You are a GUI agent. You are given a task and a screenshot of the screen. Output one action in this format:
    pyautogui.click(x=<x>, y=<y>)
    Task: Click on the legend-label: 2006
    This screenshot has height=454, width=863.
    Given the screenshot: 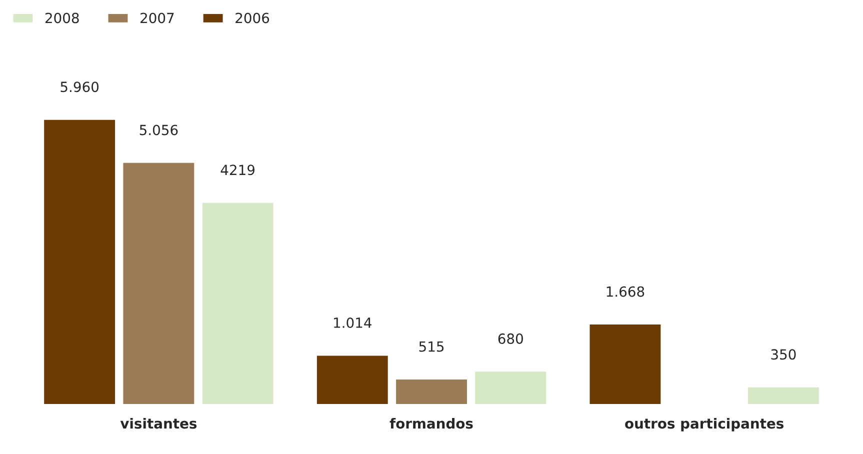 What is the action you would take?
    pyautogui.click(x=253, y=18)
    